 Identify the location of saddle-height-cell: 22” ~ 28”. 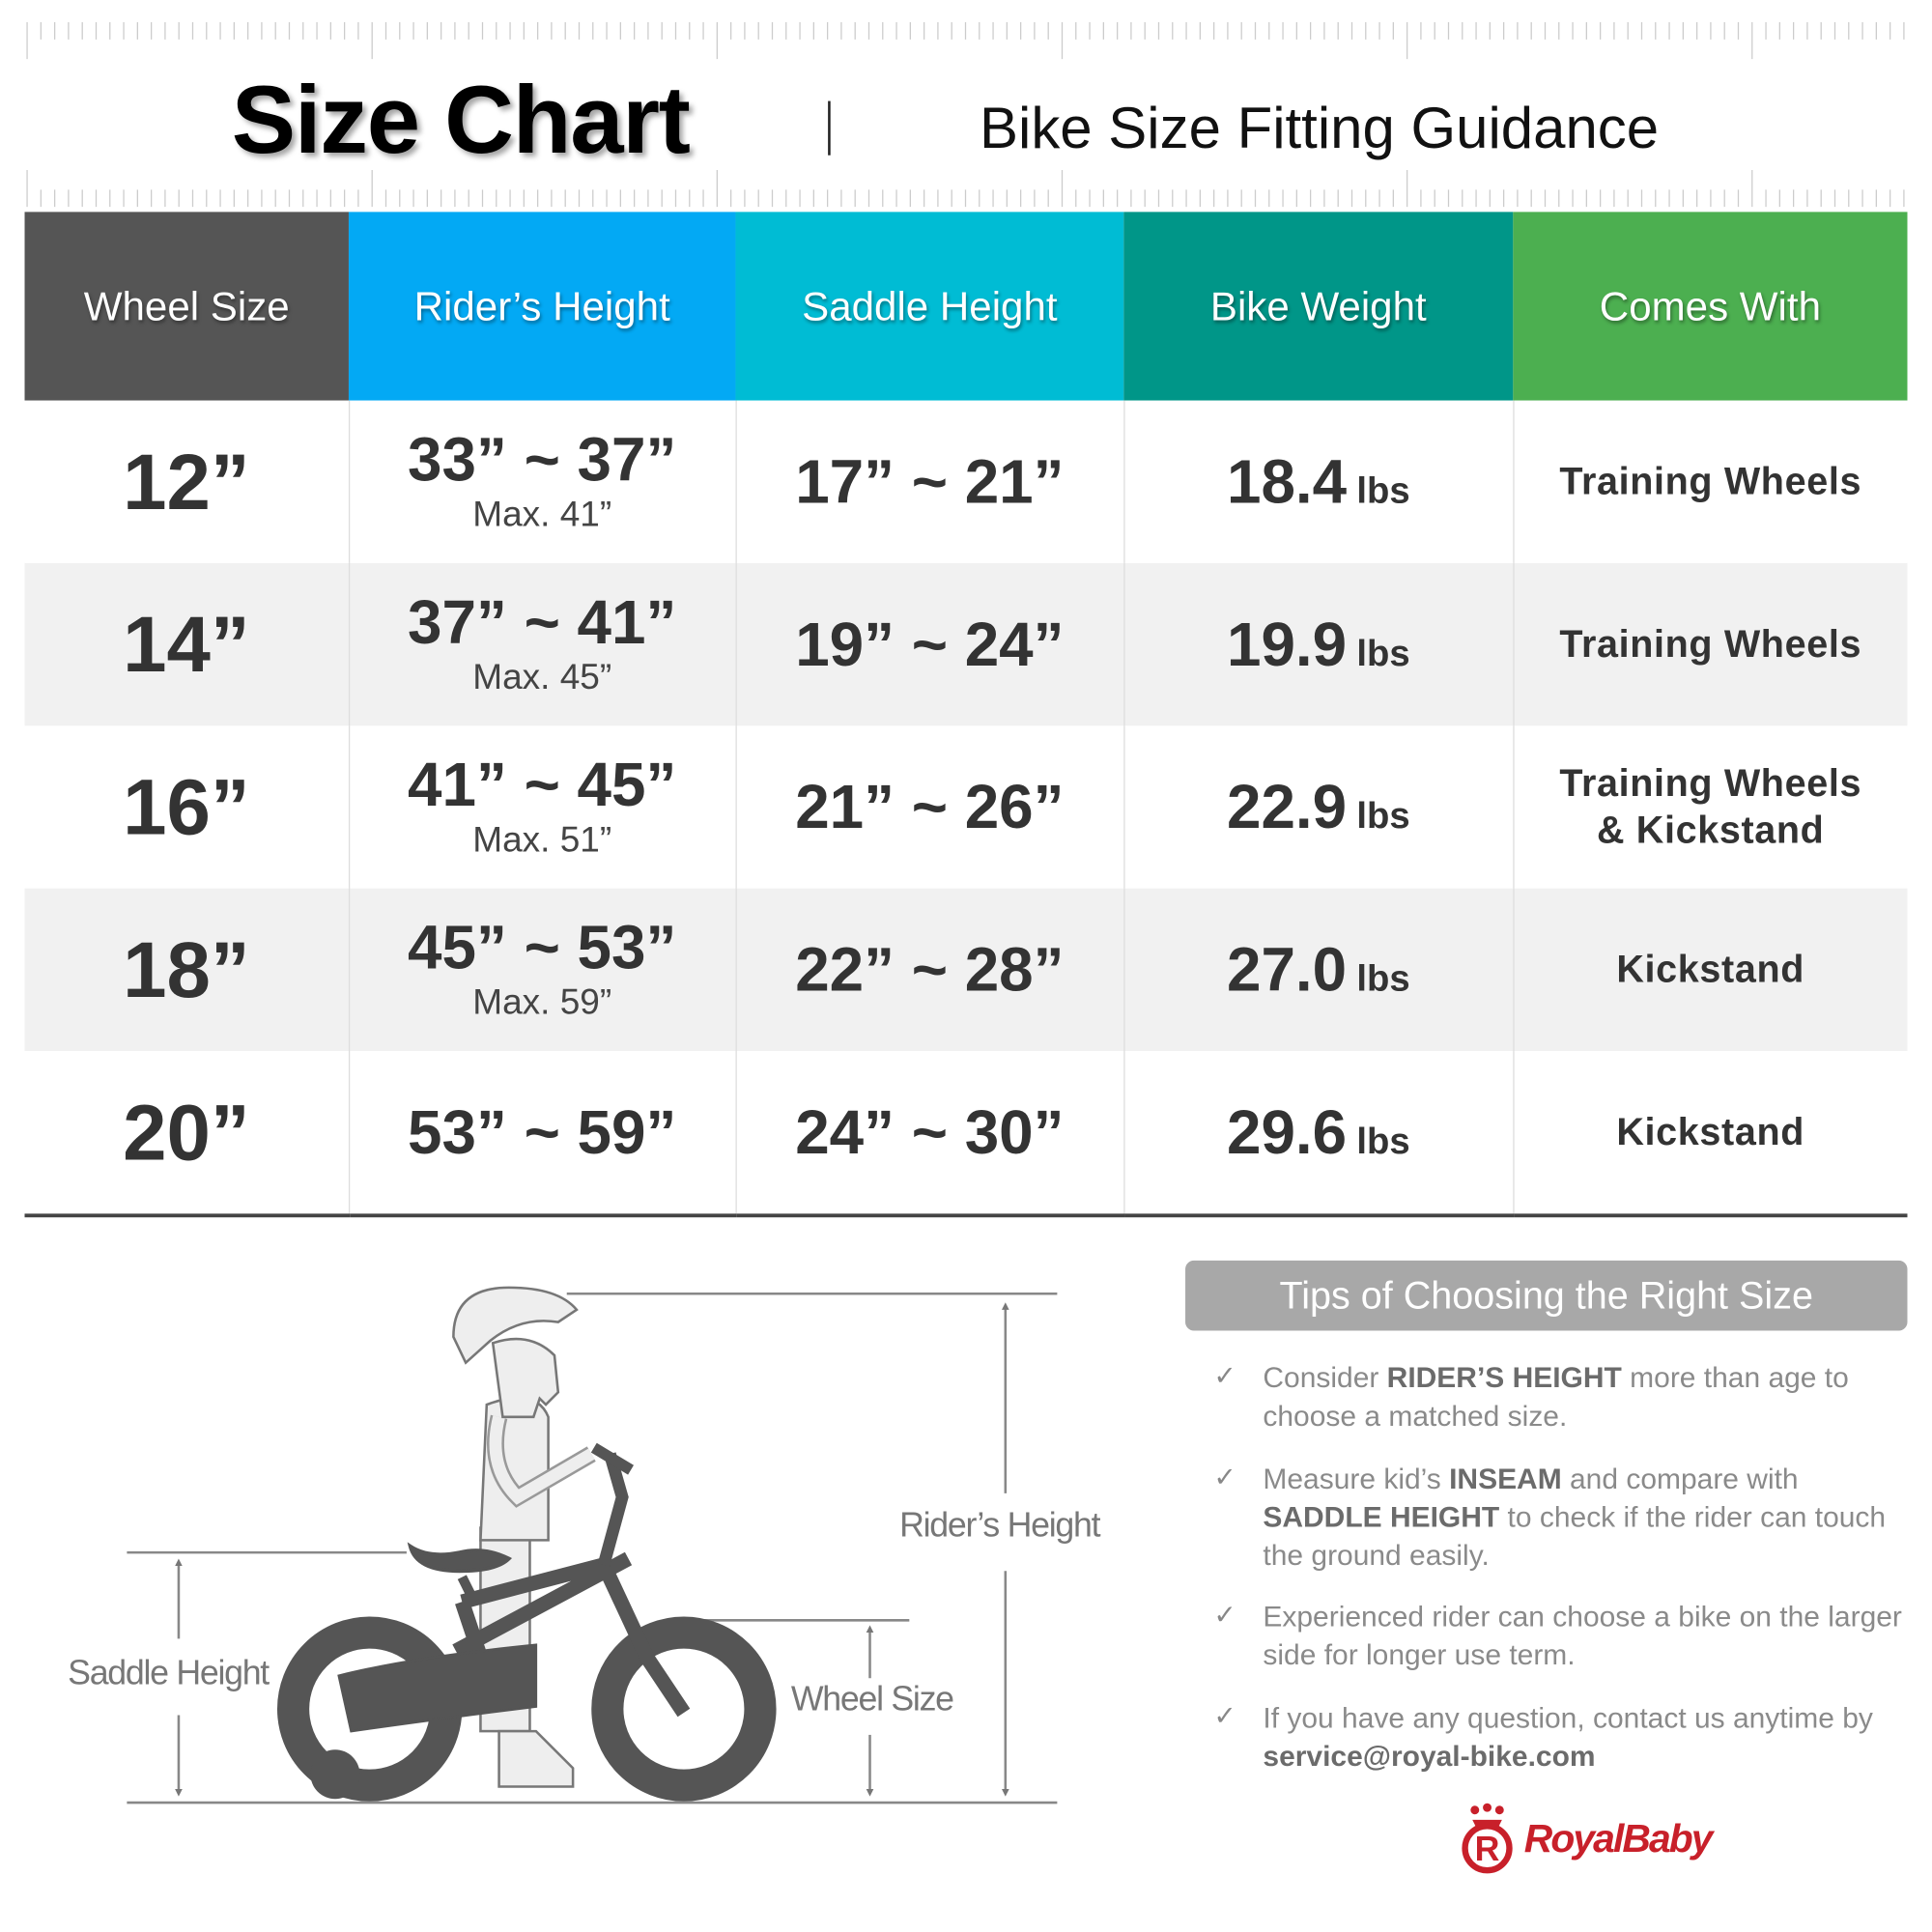
(929, 970).